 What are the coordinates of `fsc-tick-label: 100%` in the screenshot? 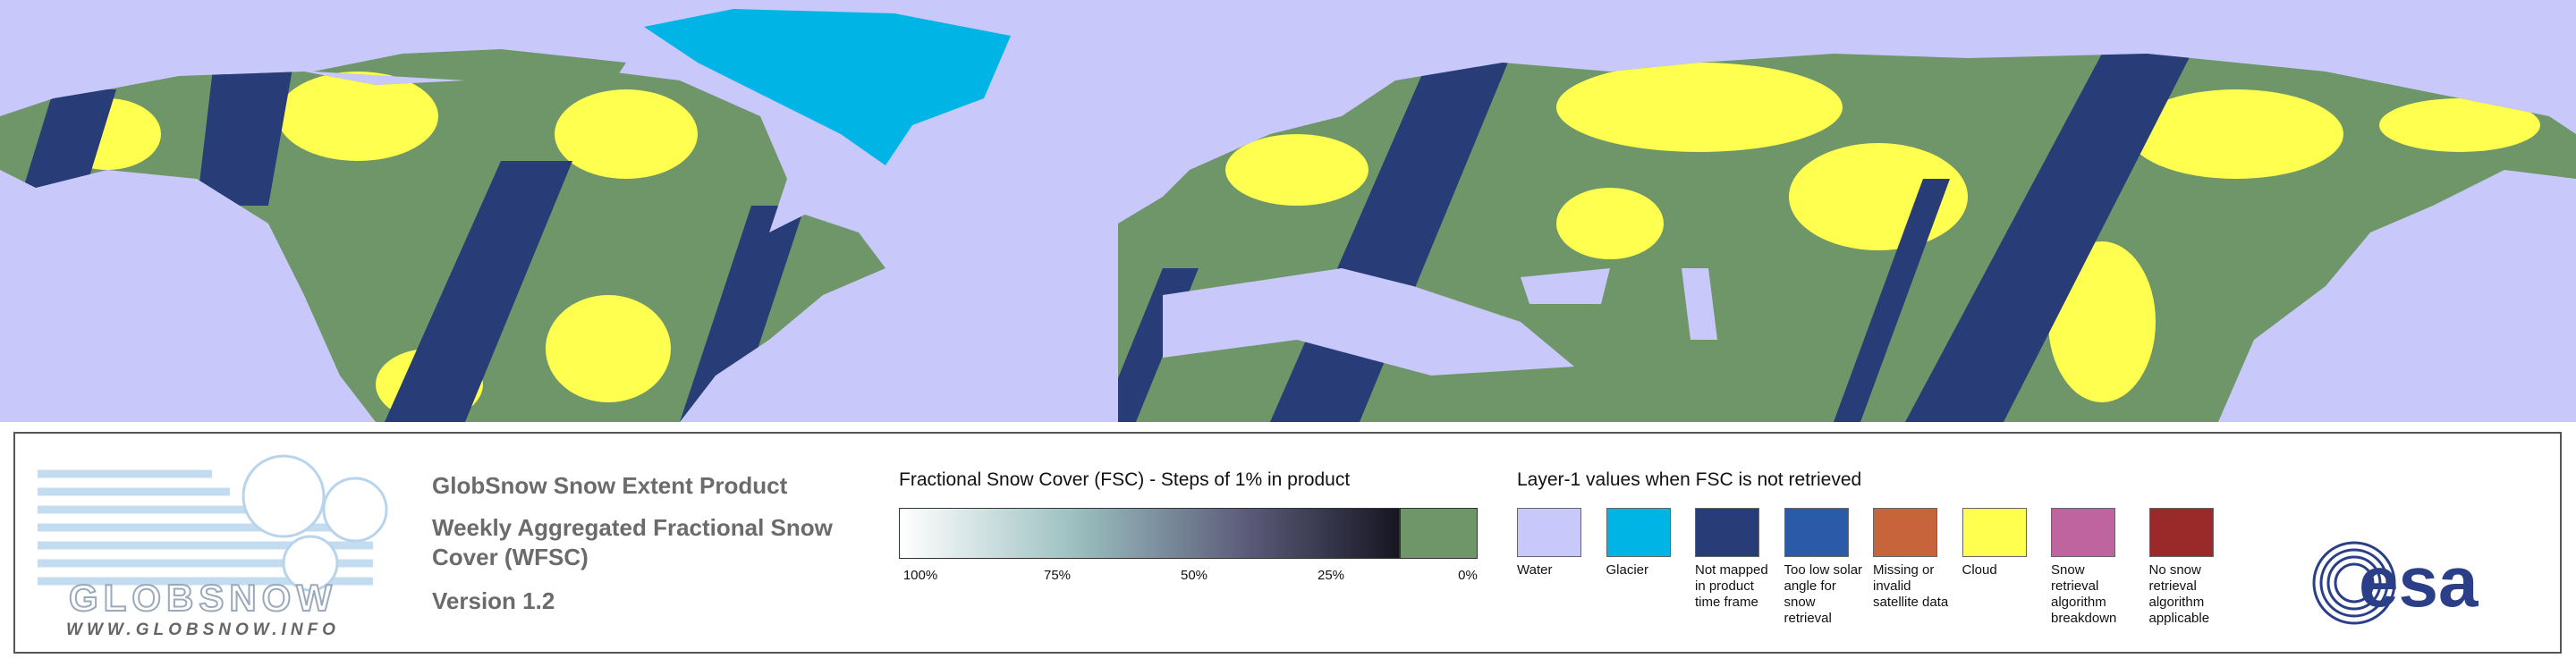 It's located at (920, 575).